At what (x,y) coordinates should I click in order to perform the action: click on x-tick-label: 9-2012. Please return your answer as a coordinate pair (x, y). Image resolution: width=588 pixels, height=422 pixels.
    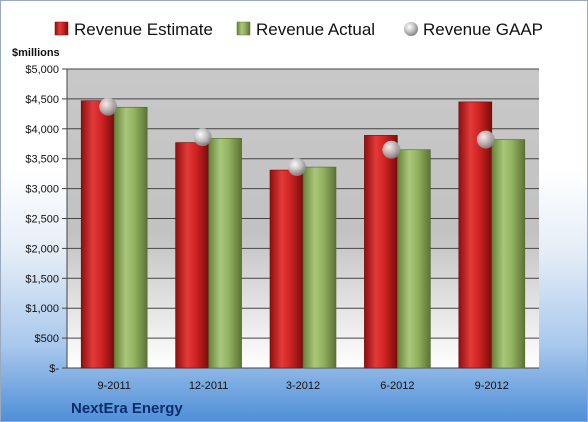
    Looking at the image, I should click on (492, 386).